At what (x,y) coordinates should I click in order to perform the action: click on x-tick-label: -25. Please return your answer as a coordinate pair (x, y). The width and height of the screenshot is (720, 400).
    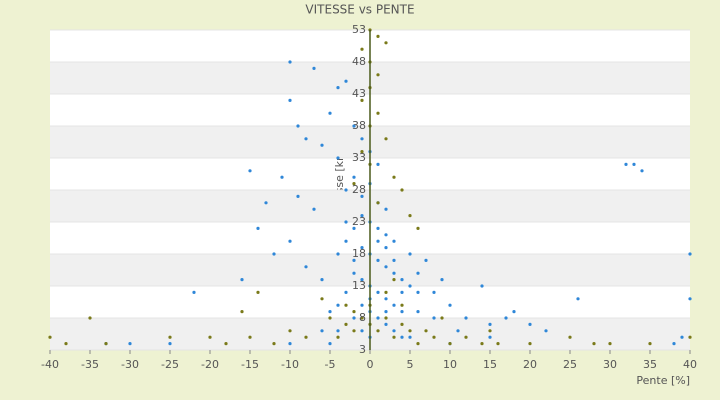
    Looking at the image, I should click on (170, 364).